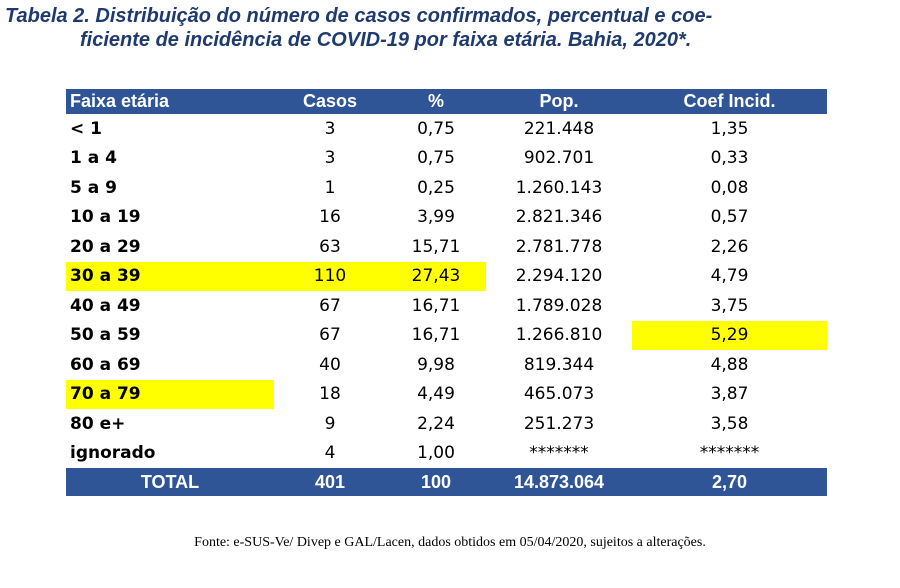 The image size is (900, 588). Describe the element at coordinates (105, 246) in the screenshot. I see `row-faixa: 20 a 29` at that location.